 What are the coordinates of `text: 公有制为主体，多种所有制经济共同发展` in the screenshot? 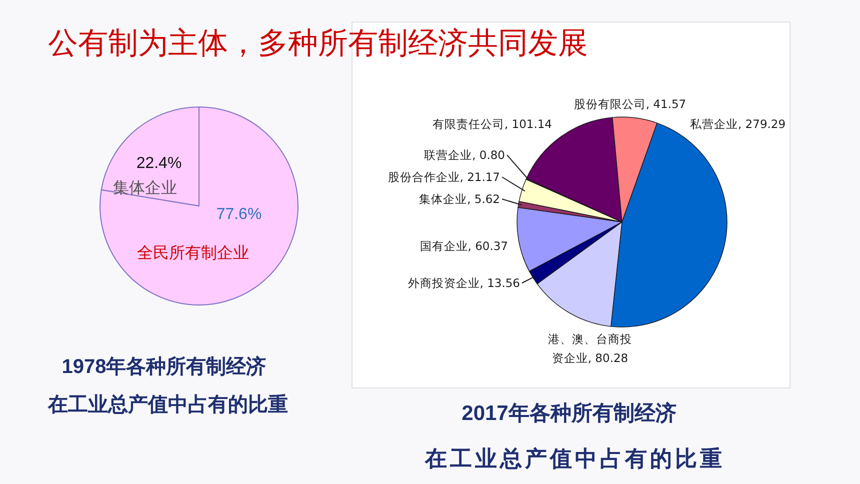 It's located at (318, 43).